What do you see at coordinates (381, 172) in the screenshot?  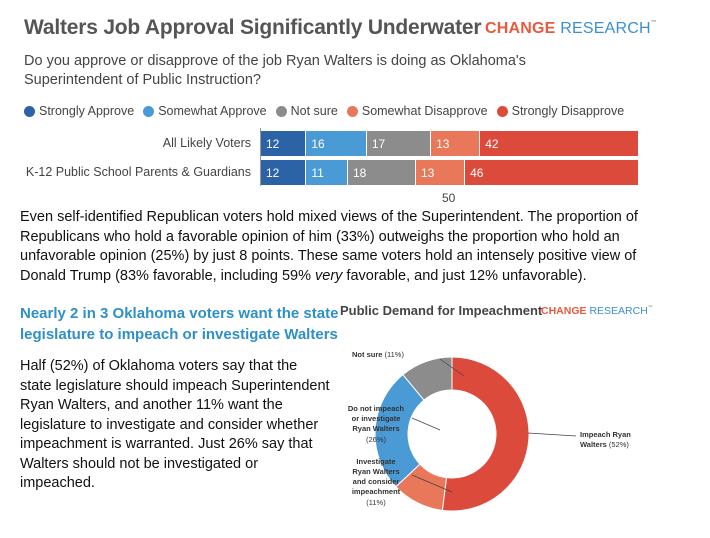 I see `bar-segment-not-sure: 18` at bounding box center [381, 172].